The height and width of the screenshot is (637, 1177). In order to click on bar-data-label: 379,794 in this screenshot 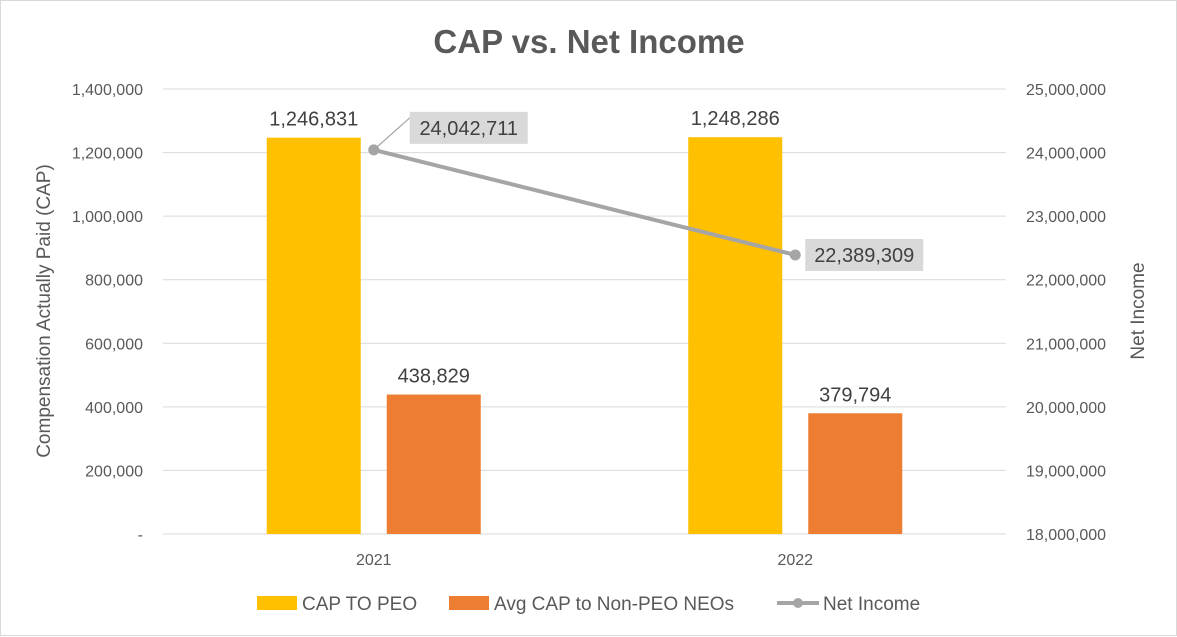, I will do `click(855, 395)`.